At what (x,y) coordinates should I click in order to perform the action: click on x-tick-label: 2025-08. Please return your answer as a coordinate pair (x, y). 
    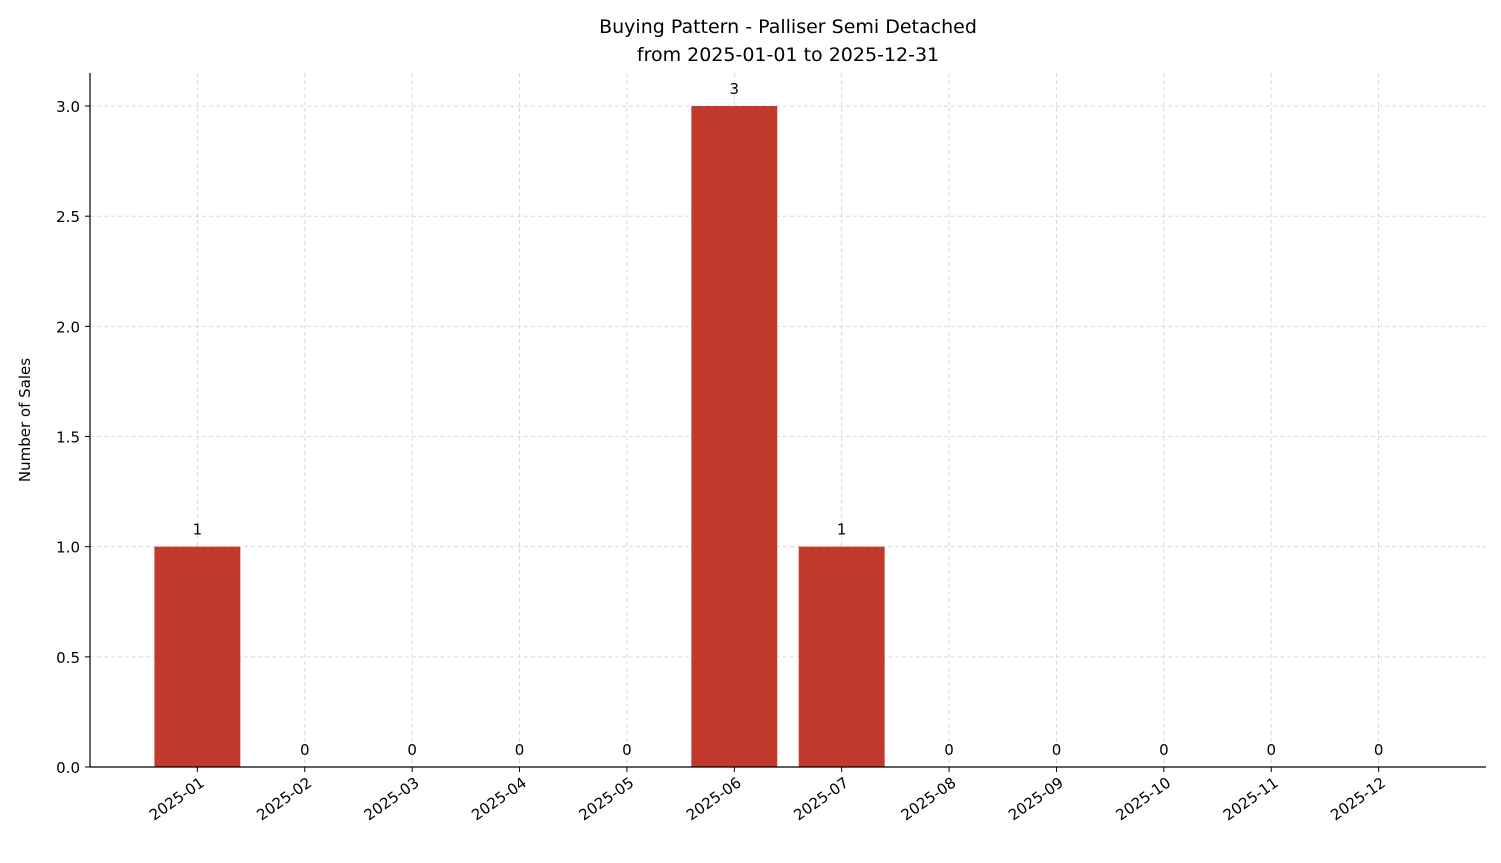
    Looking at the image, I should click on (929, 799).